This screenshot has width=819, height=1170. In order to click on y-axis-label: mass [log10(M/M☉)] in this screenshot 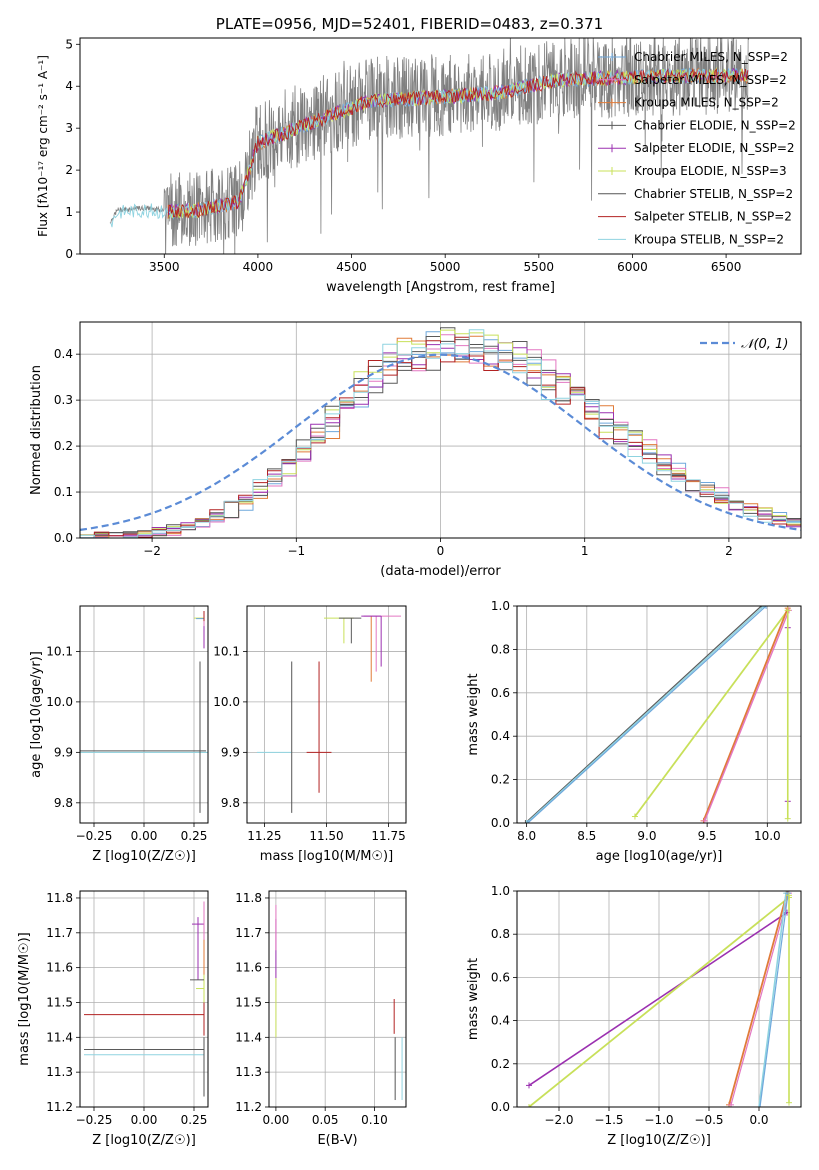, I will do `click(24, 998)`.